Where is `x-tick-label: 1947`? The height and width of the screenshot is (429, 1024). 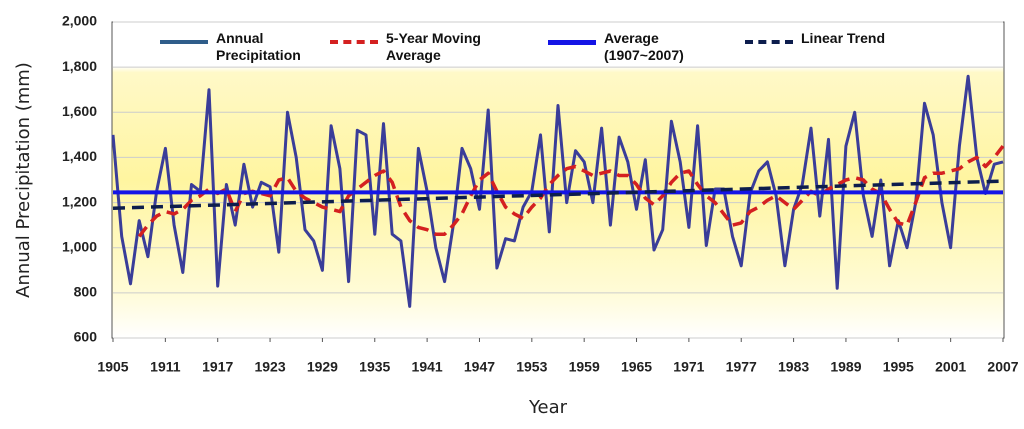
x-tick-label: 1947 is located at coordinates (479, 367).